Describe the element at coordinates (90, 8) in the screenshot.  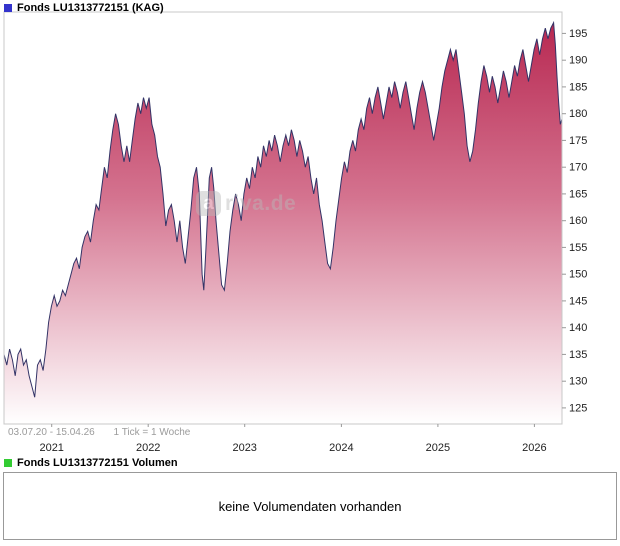
I see `price-series-label: Fonds LU1313772151 (KAG)` at that location.